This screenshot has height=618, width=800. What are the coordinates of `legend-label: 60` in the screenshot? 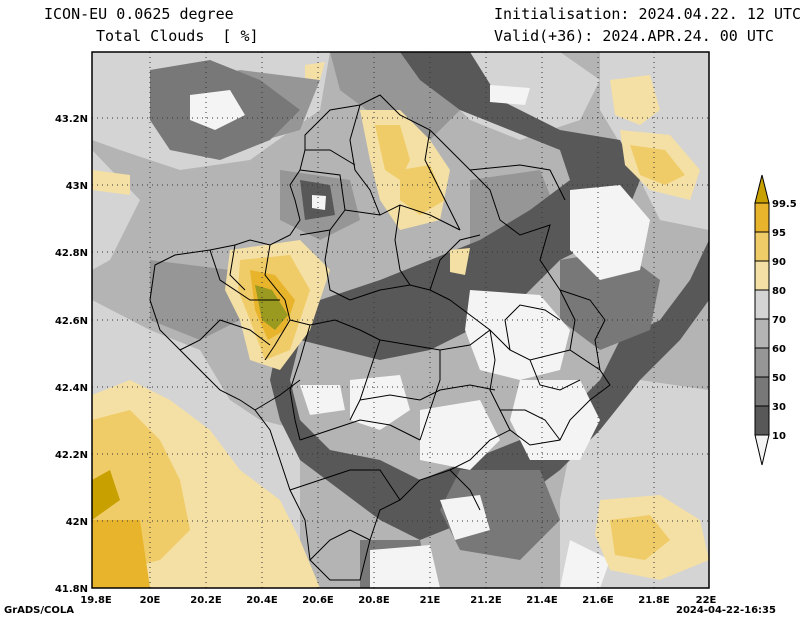 It's located at (779, 349).